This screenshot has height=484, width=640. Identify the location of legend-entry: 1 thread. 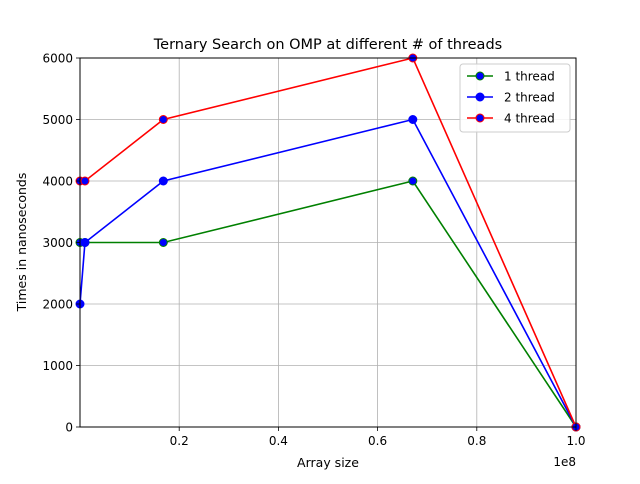
(511, 77).